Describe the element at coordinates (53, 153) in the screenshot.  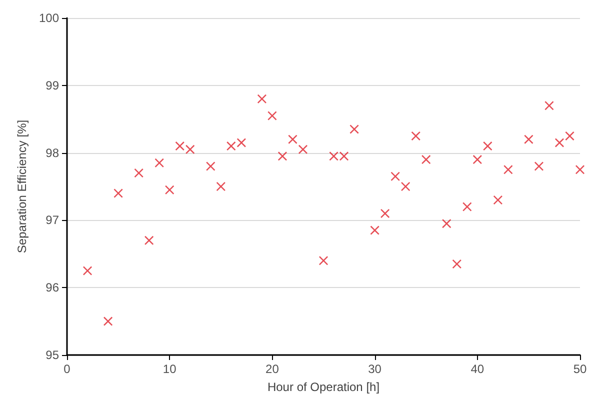
I see `y-tick-label: 98` at that location.